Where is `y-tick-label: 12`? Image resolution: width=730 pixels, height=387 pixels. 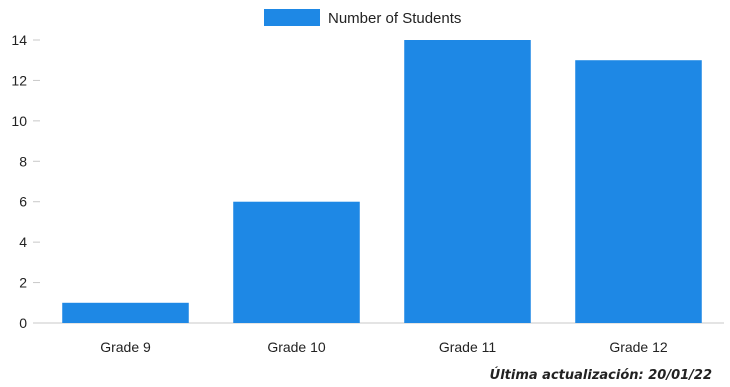 y-tick-label: 12 is located at coordinates (19, 80).